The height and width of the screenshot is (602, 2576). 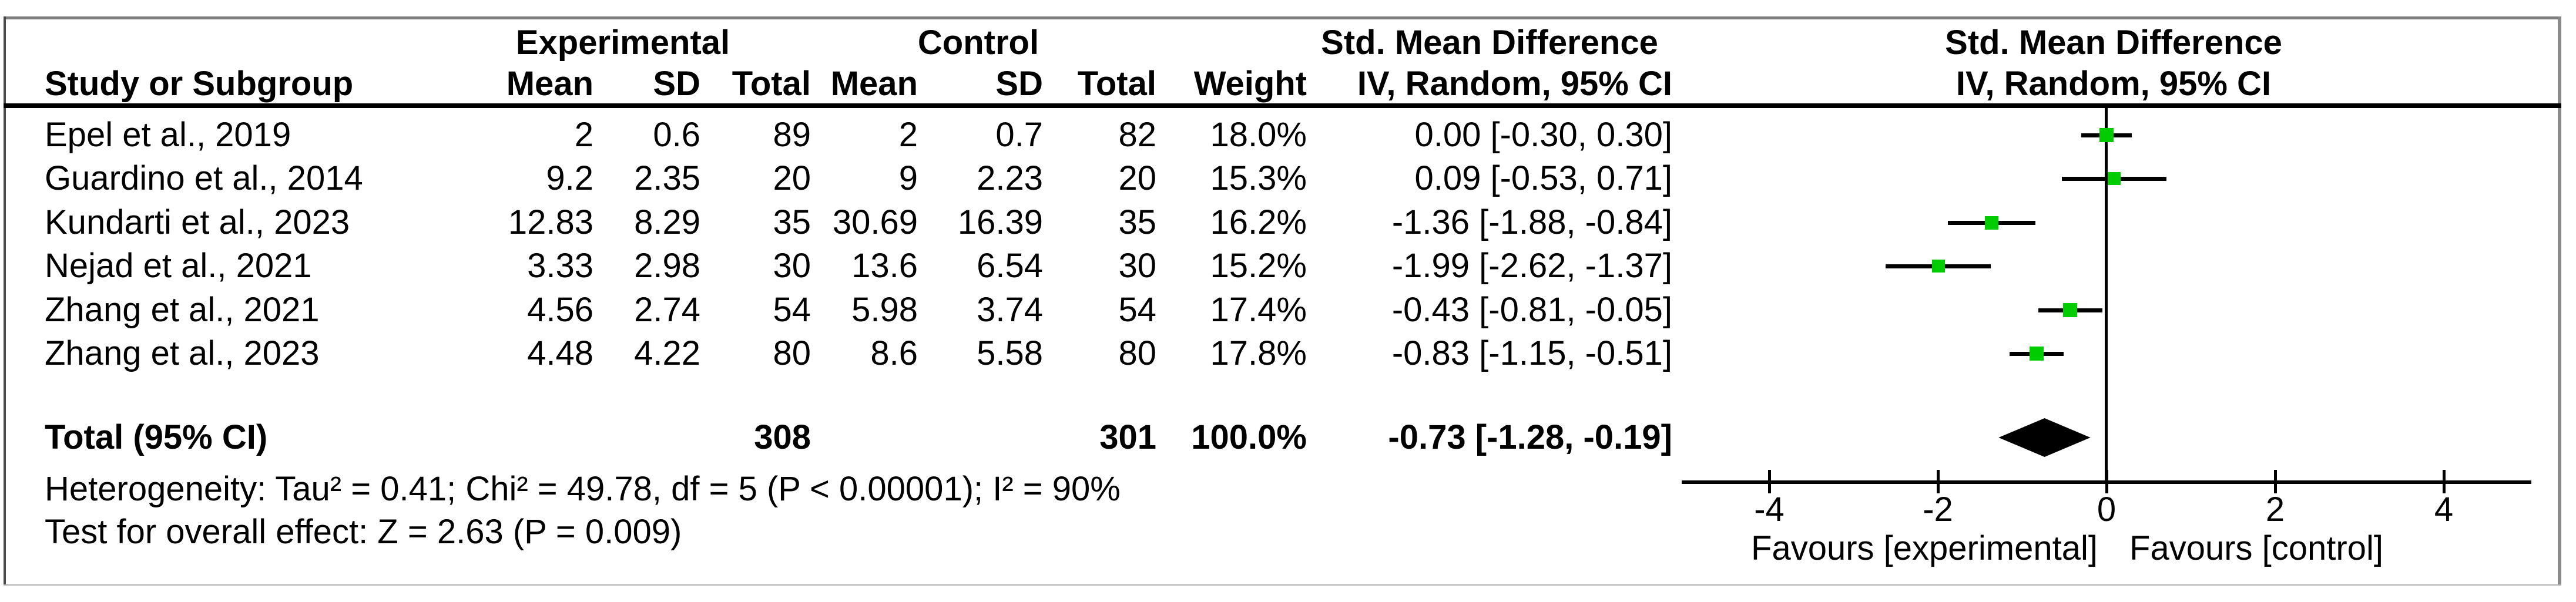 What do you see at coordinates (1770, 509) in the screenshot?
I see `axis-tick-label: -4` at bounding box center [1770, 509].